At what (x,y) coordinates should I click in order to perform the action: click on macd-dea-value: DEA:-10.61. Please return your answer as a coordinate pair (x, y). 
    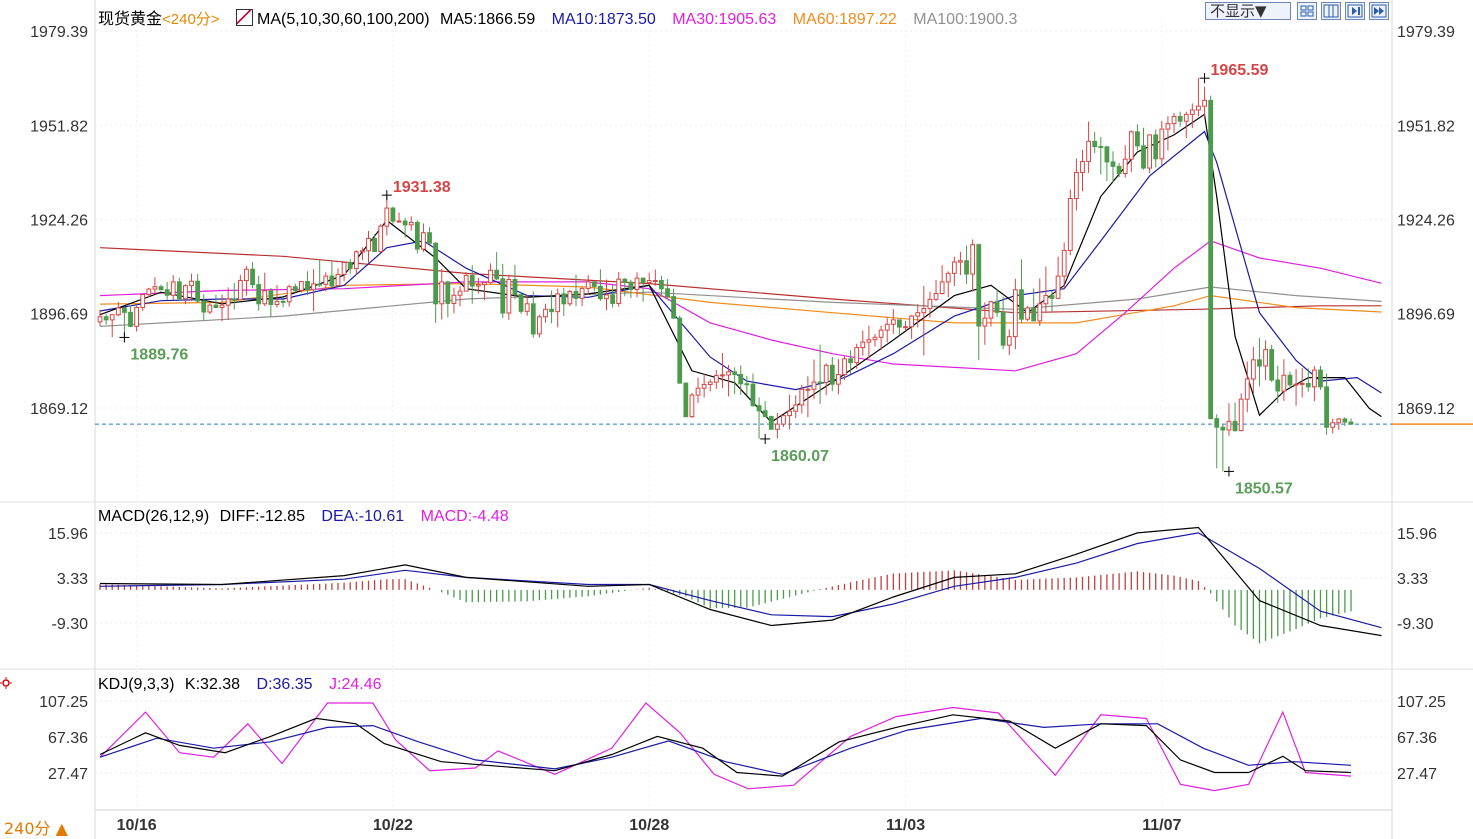
    Looking at the image, I should click on (363, 516).